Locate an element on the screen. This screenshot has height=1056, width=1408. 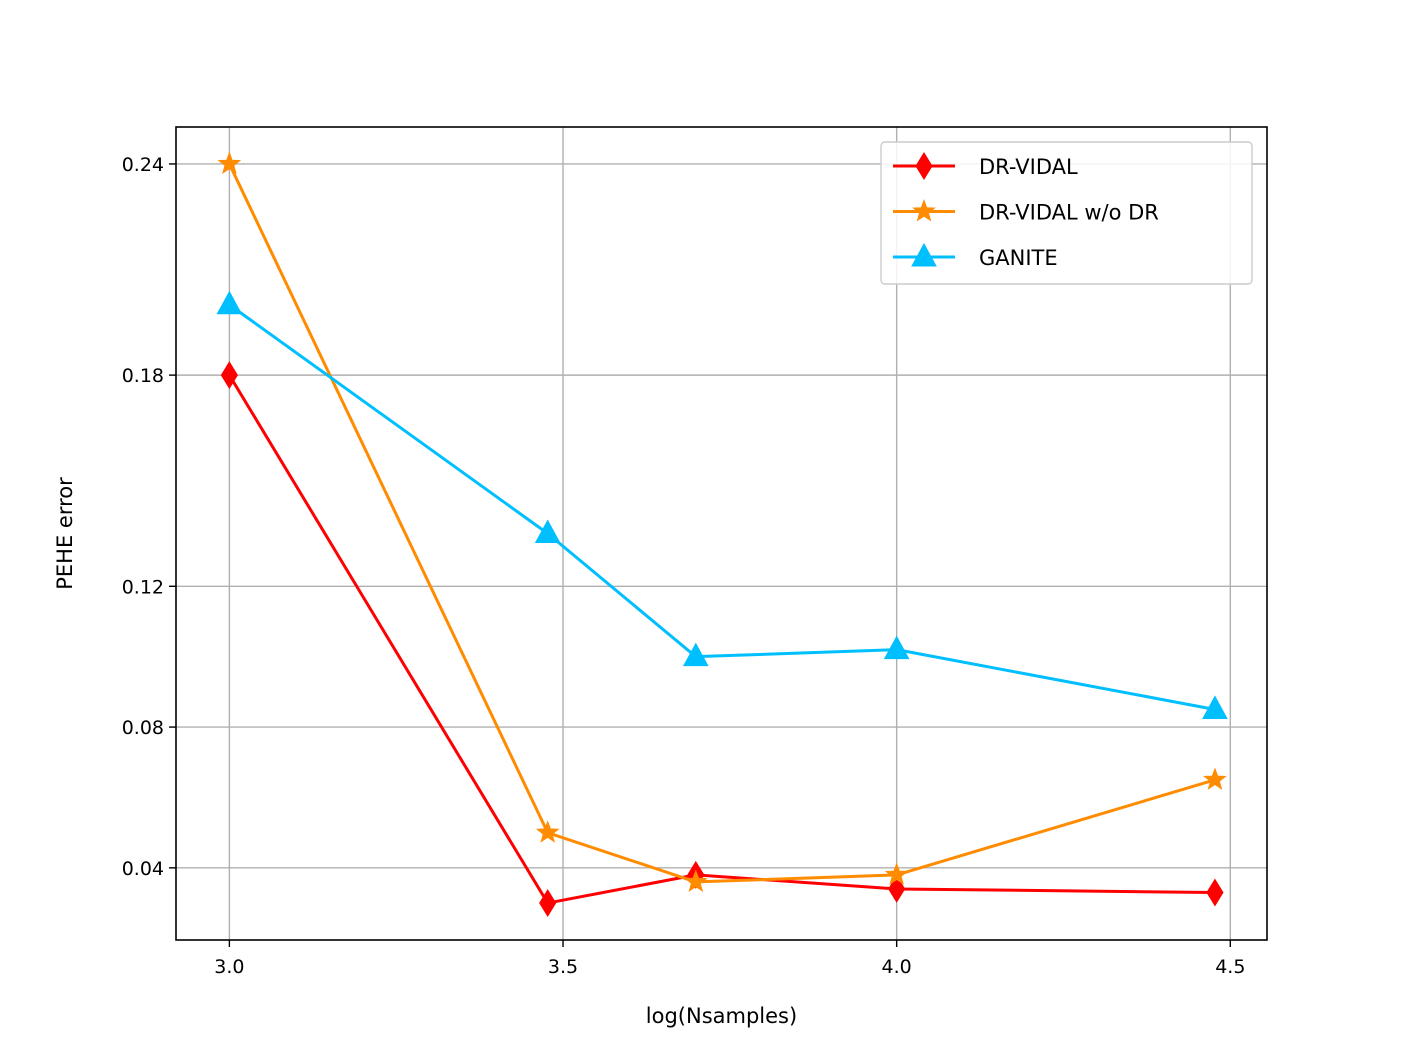
x-tick-label: 4.5 is located at coordinates (1230, 967).